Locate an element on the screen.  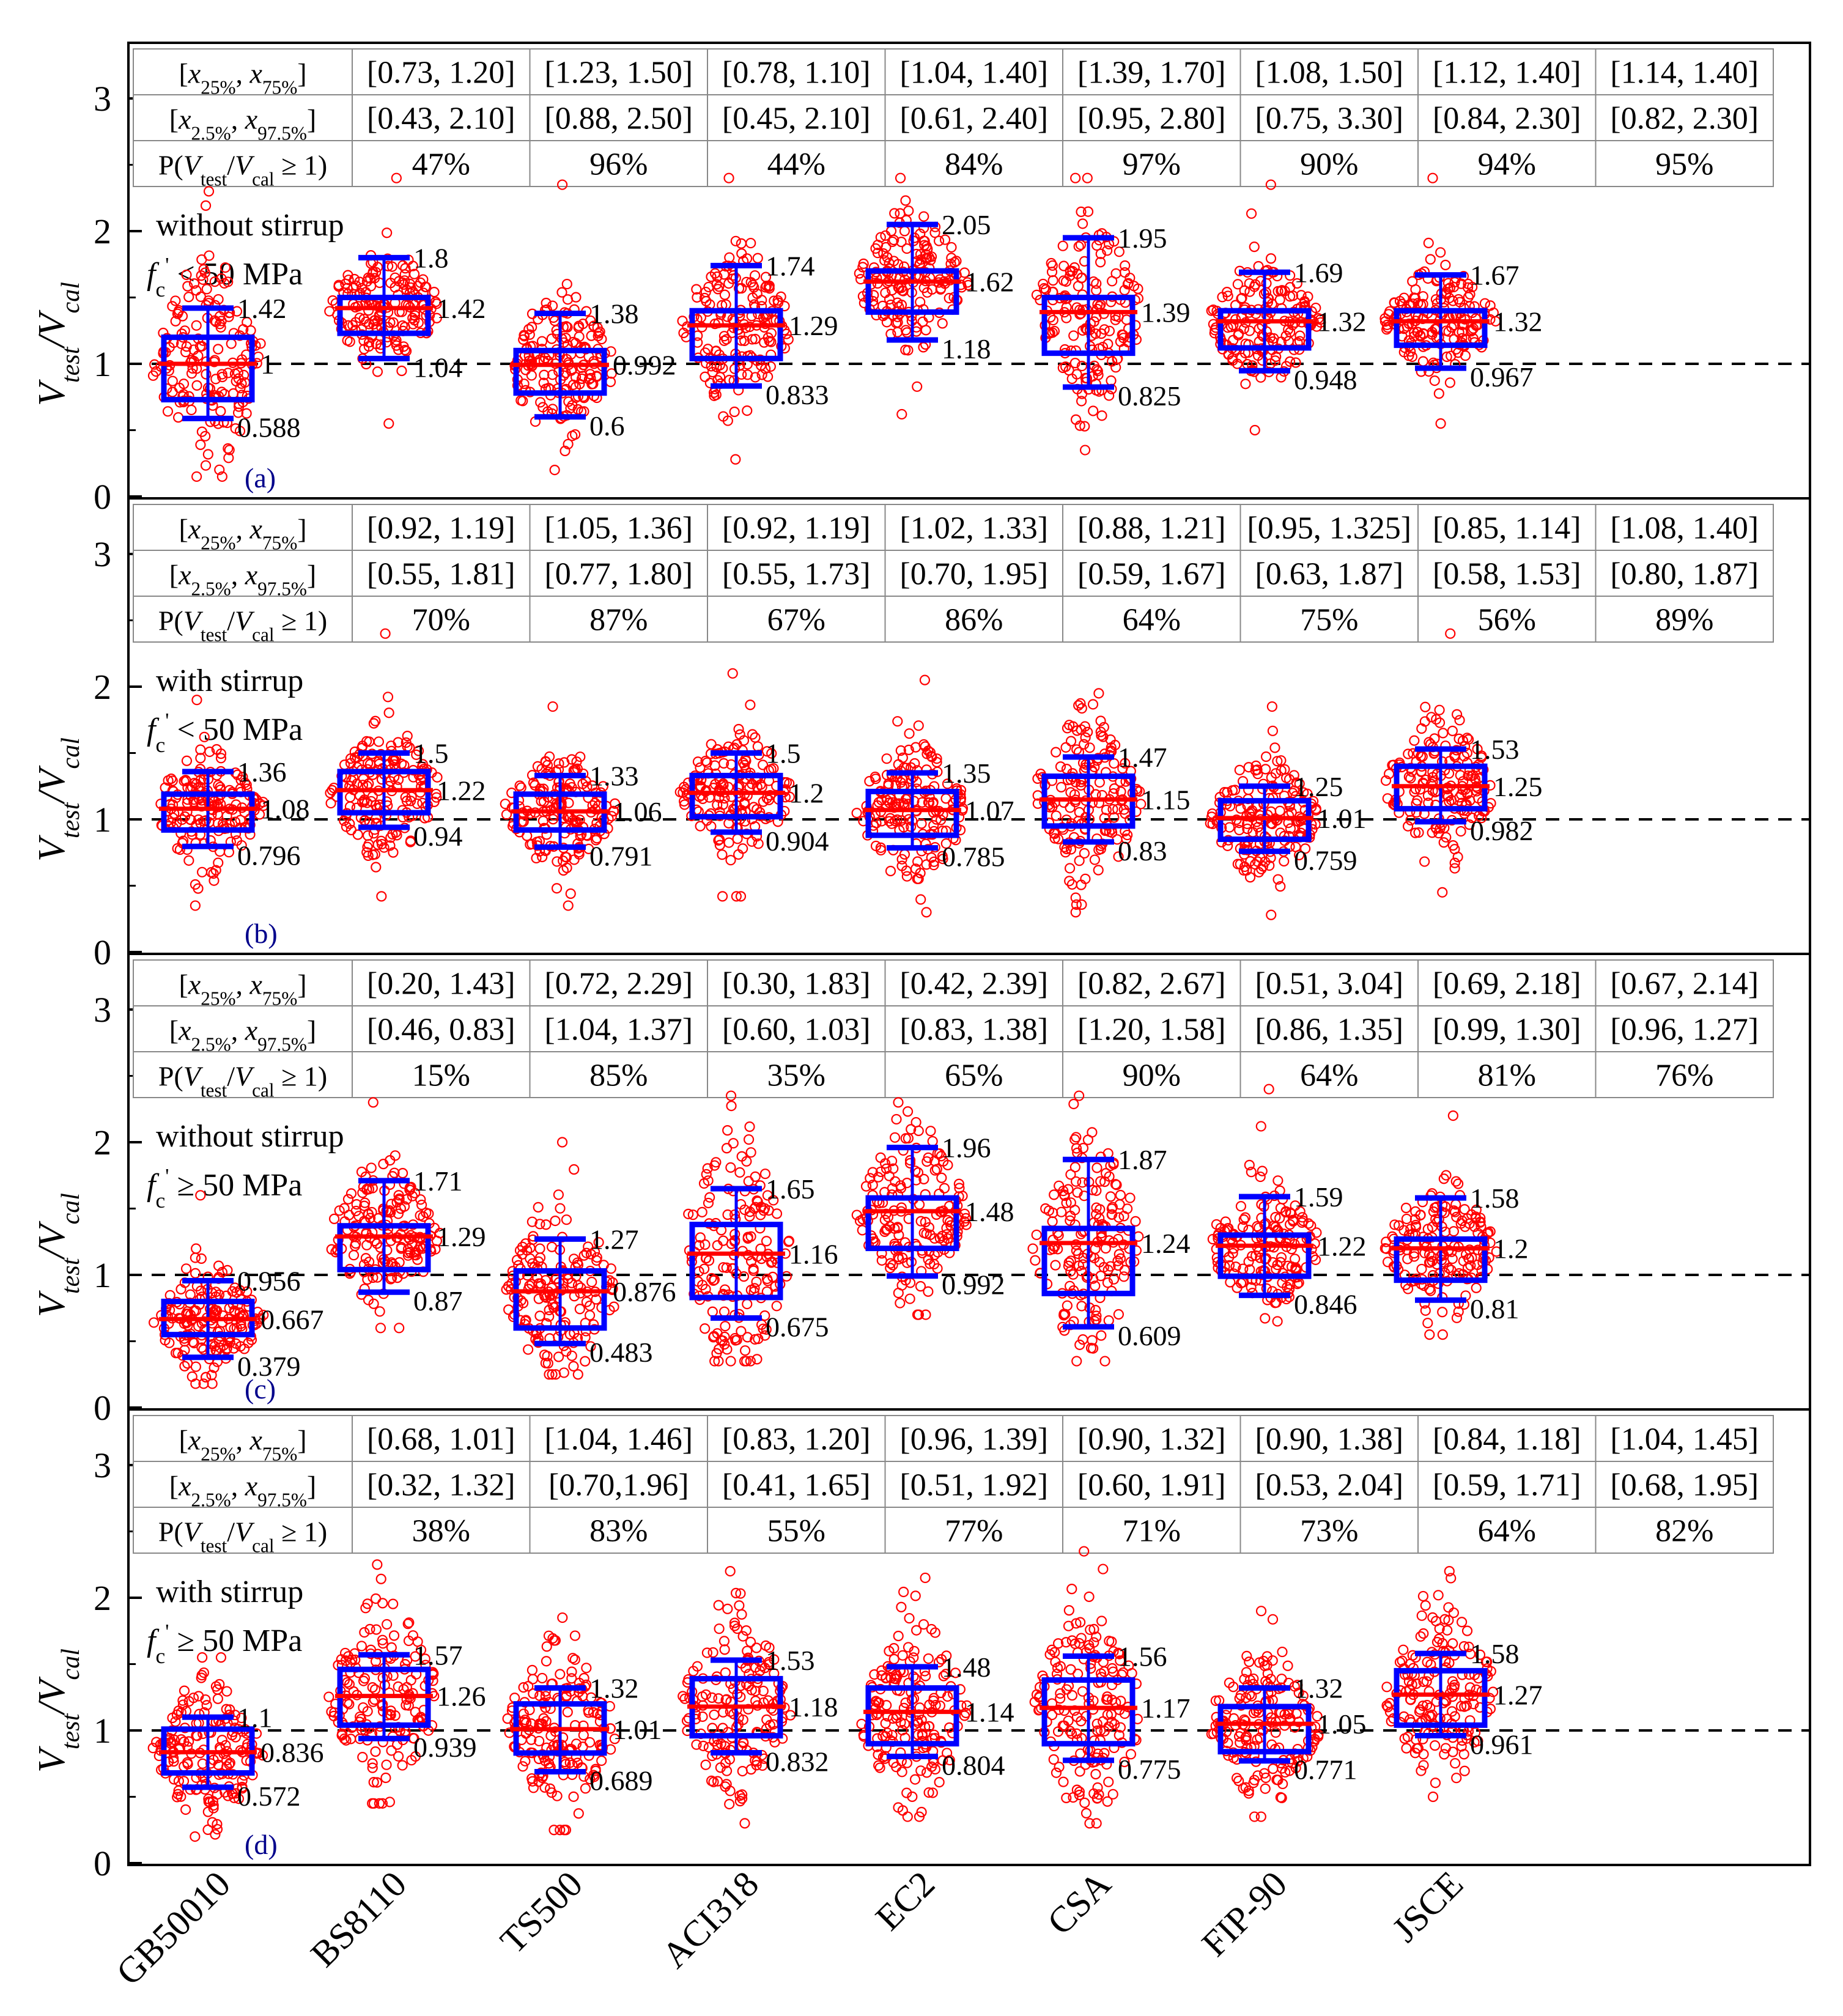
table-cell-prob: 96% is located at coordinates (618, 164).